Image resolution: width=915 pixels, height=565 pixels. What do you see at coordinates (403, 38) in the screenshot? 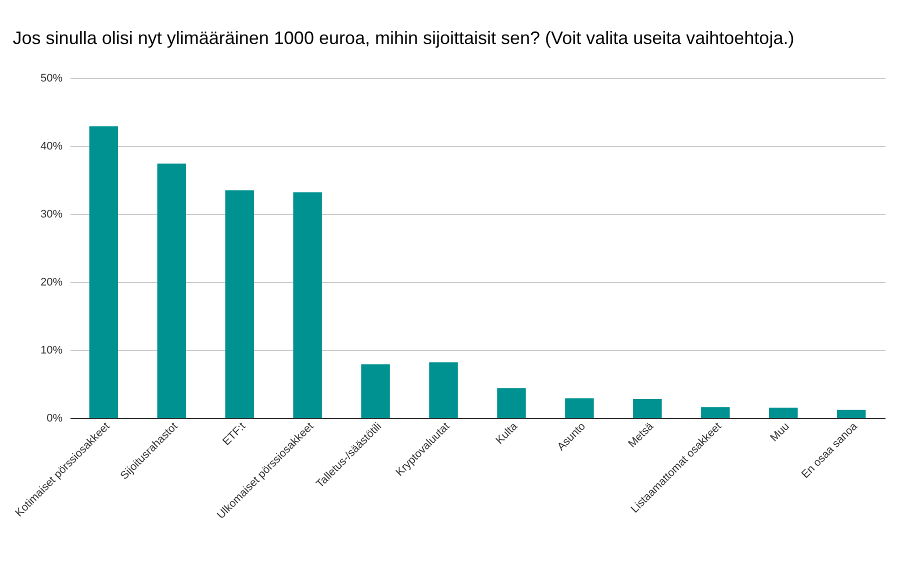
I see `chart-title: Jos sinulla olisi nyt ylimääräinen 1000 euroa, mihin sijoittaisit sen? (Voit valita useita vaihtoehtoja.)` at bounding box center [403, 38].